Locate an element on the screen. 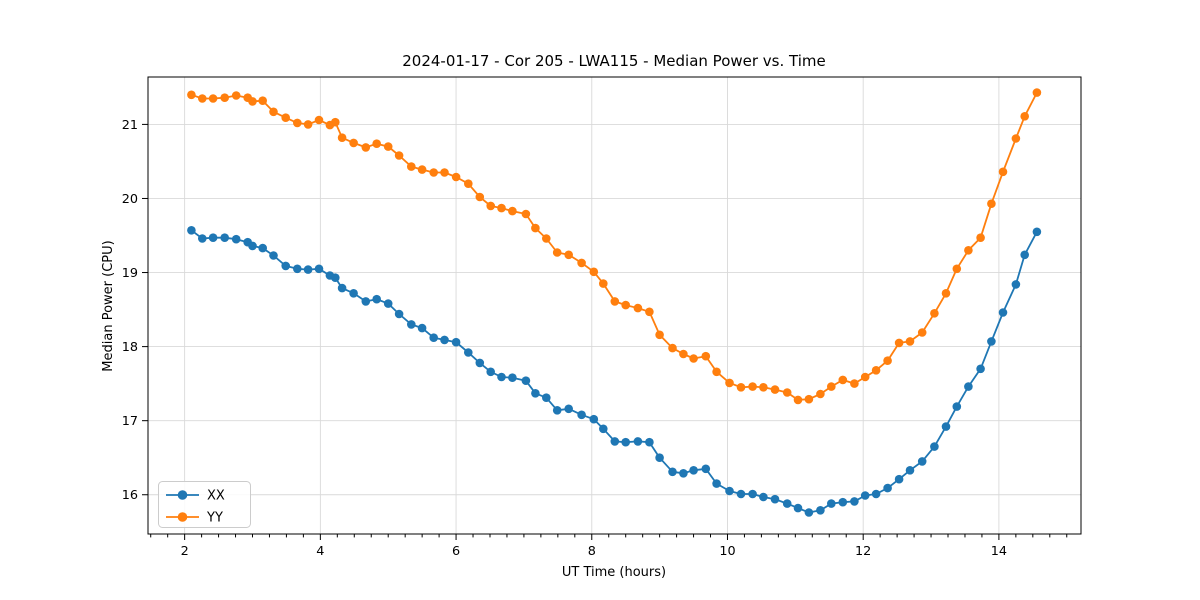  legend-label-yy: YY is located at coordinates (214, 518).